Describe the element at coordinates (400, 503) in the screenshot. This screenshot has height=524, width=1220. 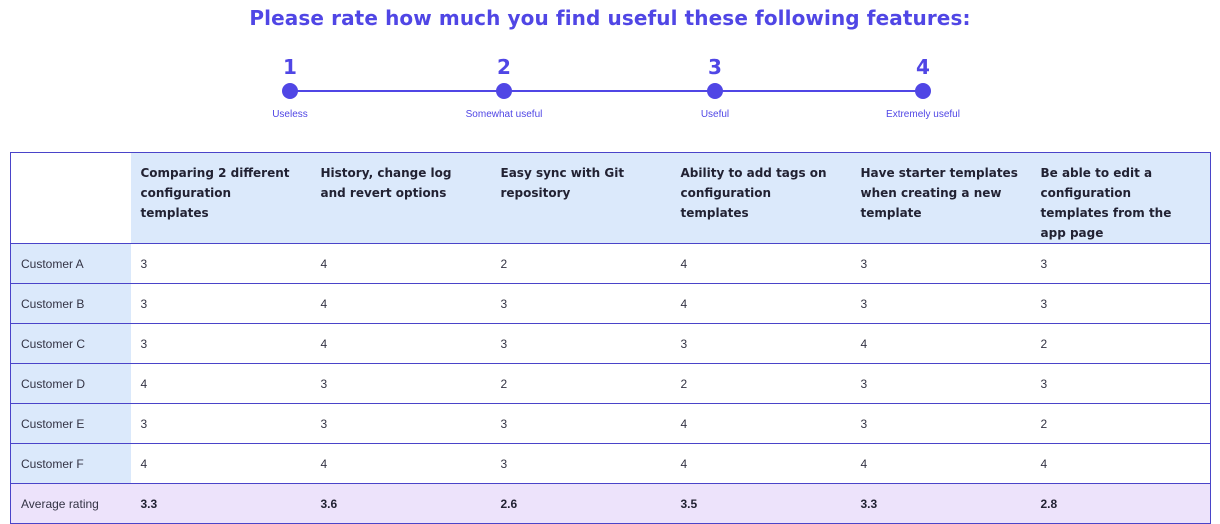
I see `average-cell: 3.6` at that location.